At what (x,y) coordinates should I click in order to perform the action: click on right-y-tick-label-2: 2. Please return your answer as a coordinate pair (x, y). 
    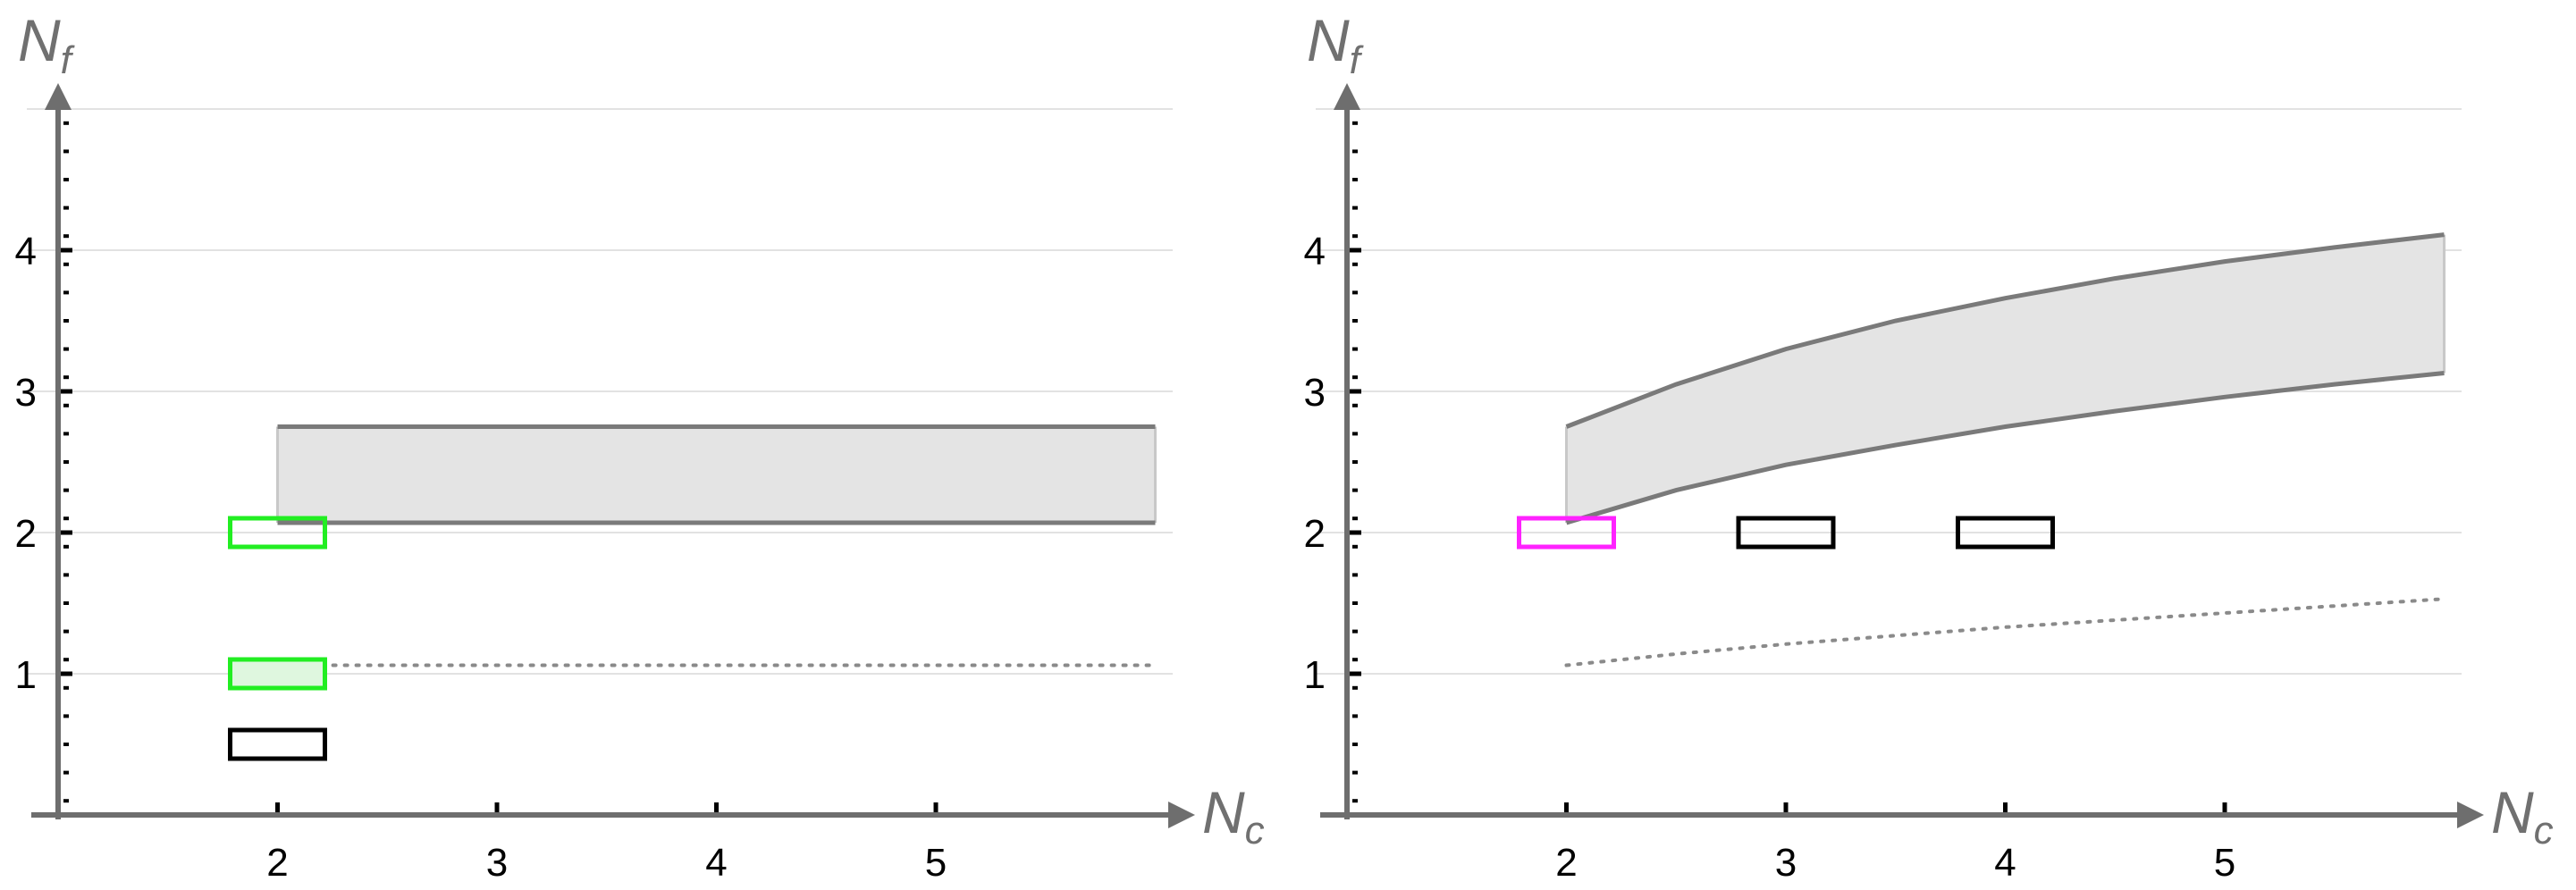
    Looking at the image, I should click on (1315, 534).